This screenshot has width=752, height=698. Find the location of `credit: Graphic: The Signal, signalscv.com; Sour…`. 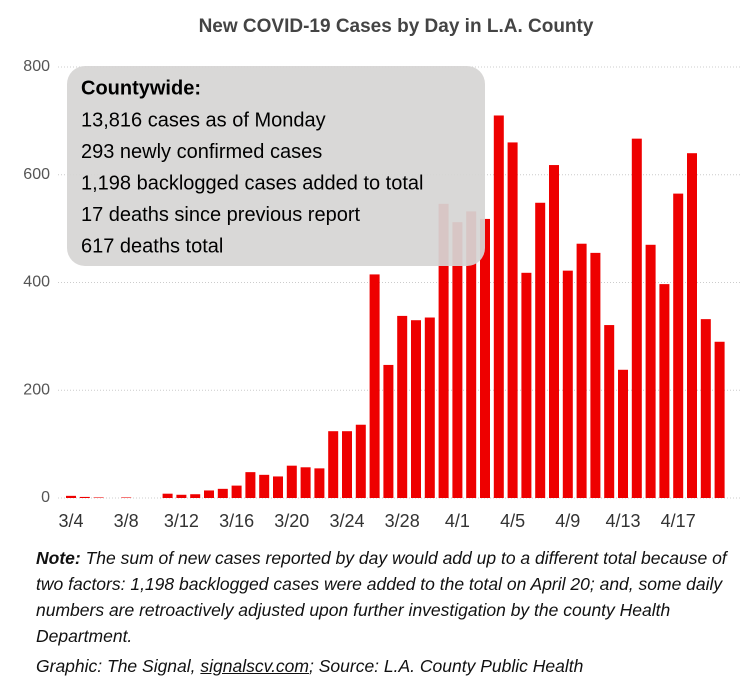

credit: Graphic: The Signal, signalscv.com; Sour… is located at coordinates (386, 666).